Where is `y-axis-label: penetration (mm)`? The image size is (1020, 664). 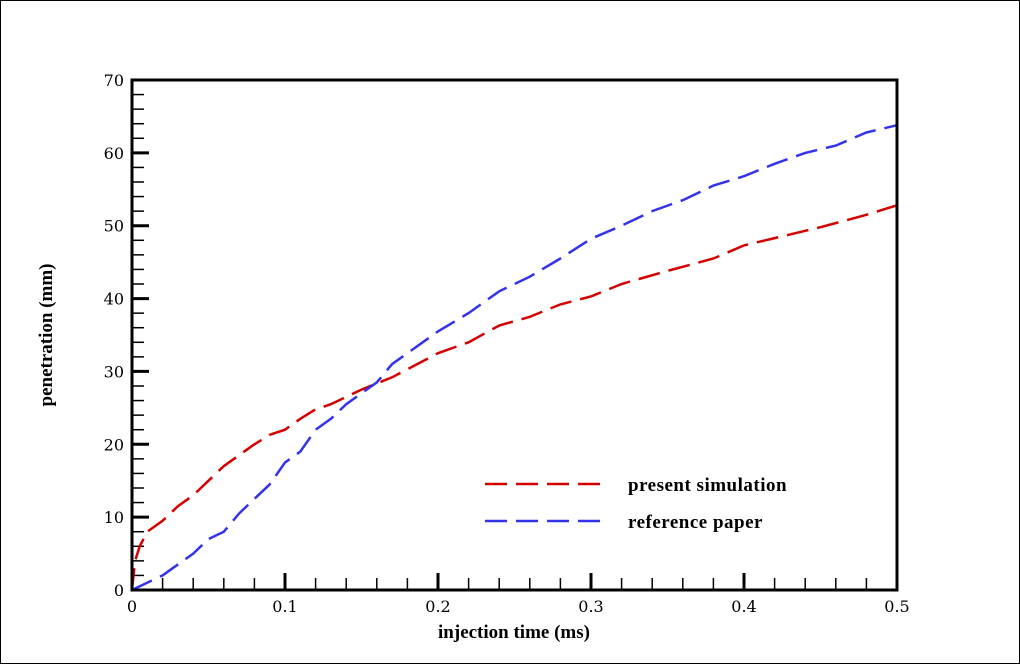
y-axis-label: penetration (mm) is located at coordinates (46, 335).